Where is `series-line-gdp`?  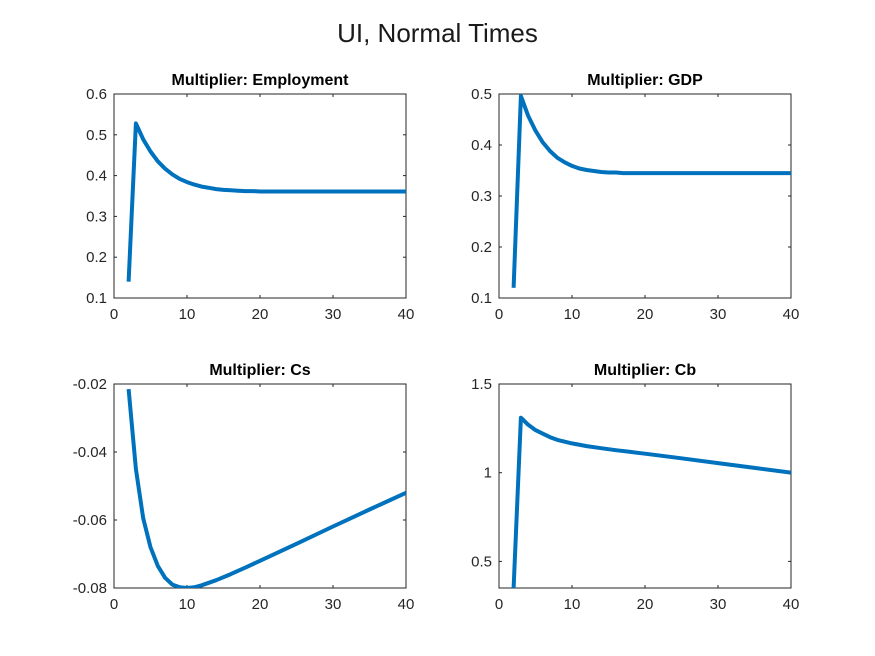
series-line-gdp is located at coordinates (651, 191).